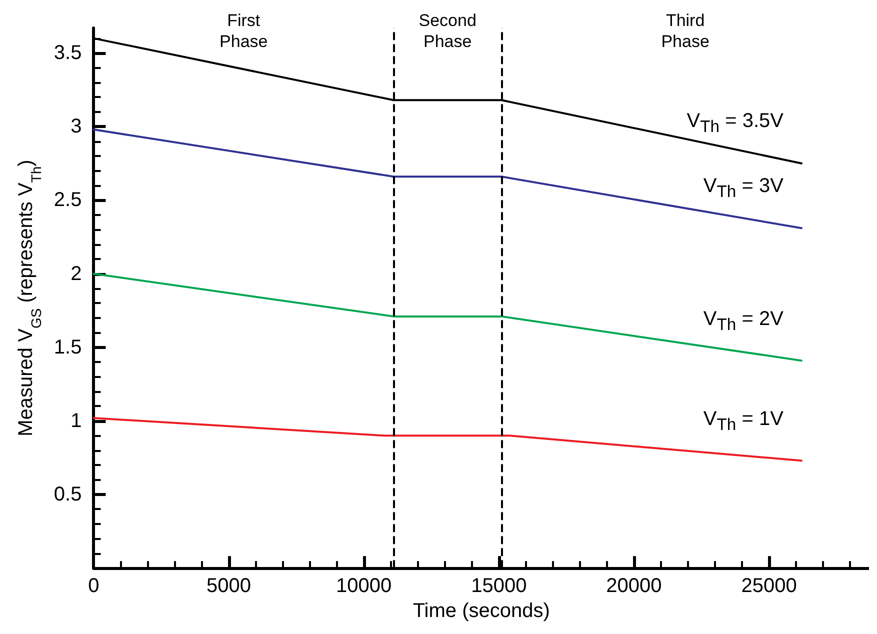 Image resolution: width=877 pixels, height=634 pixels. I want to click on y-tick-label: 1.5, so click(68, 347).